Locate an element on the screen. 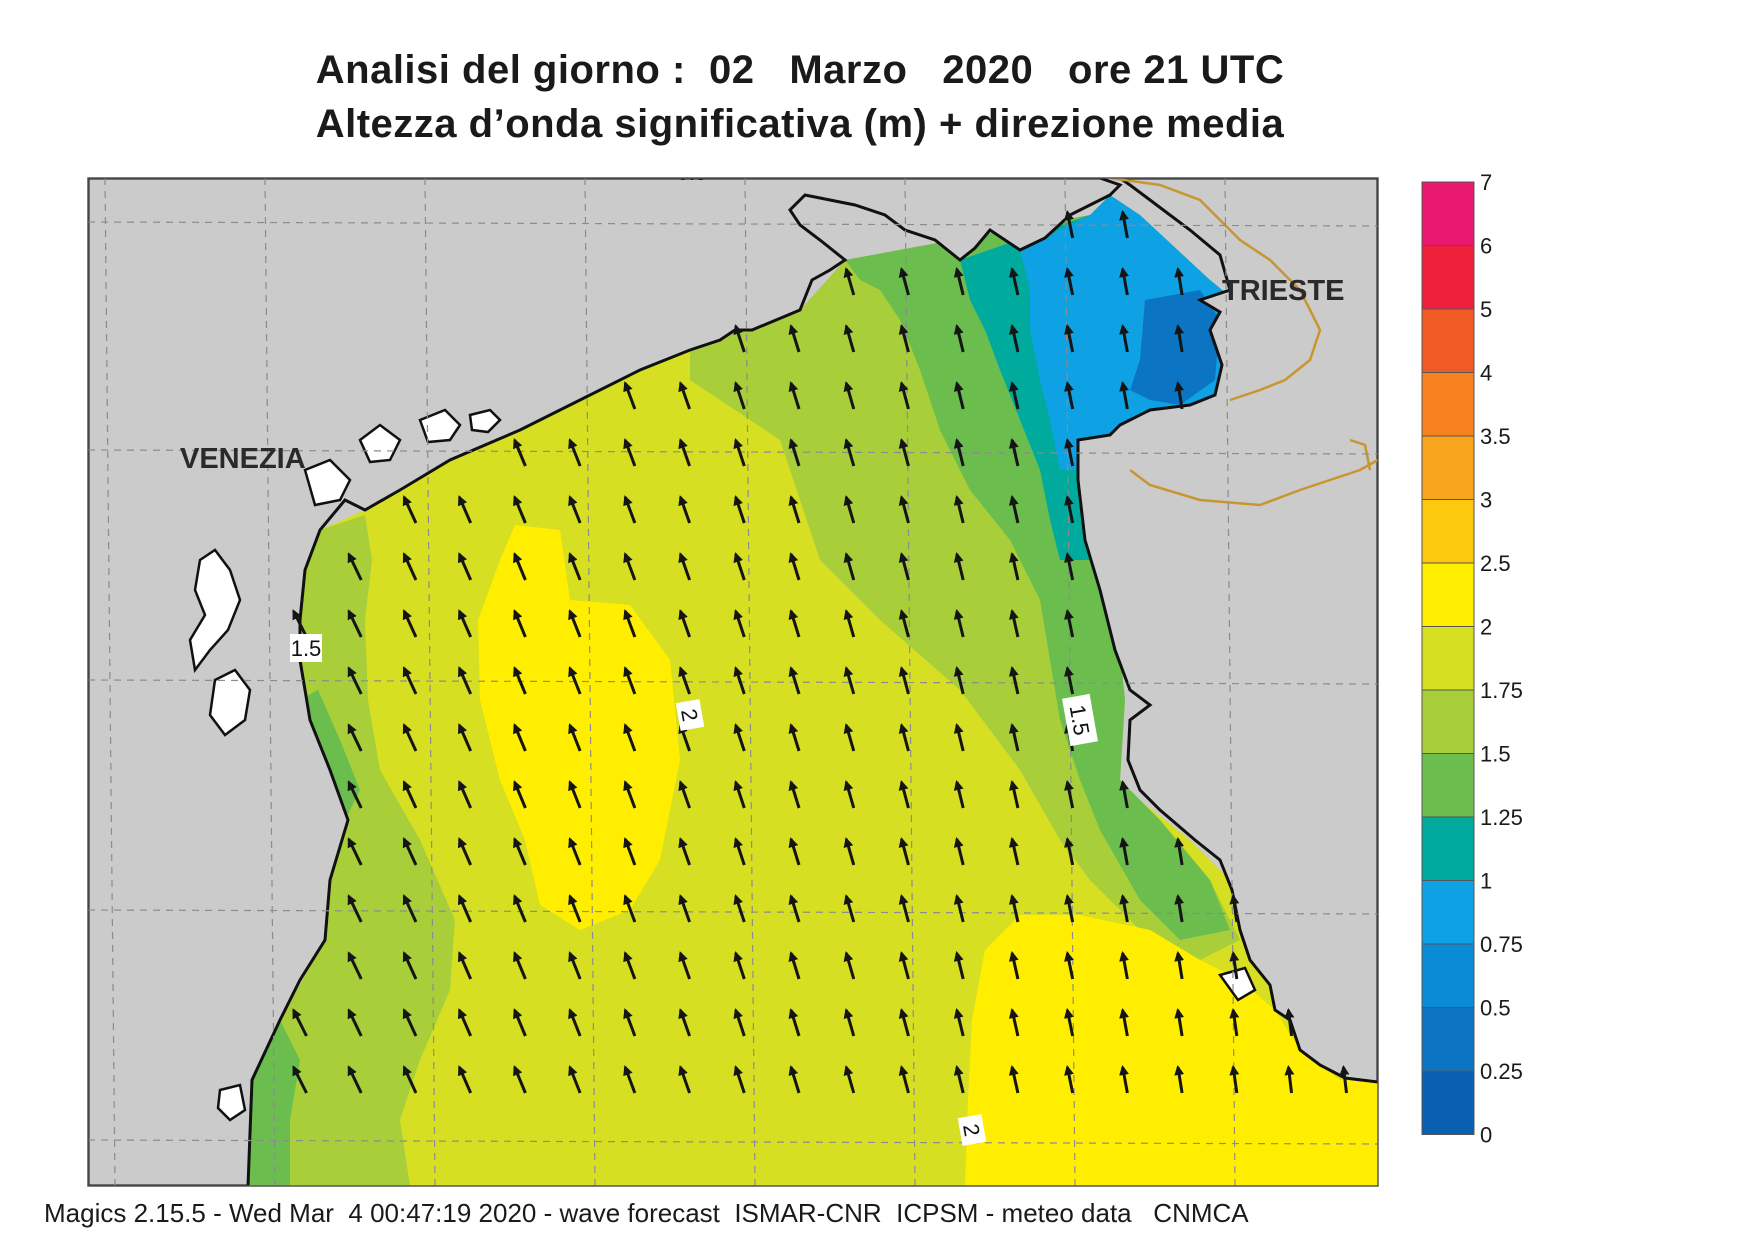 This screenshot has width=1755, height=1242. place-label-trieste: TRIESTE is located at coordinates (1283, 291).